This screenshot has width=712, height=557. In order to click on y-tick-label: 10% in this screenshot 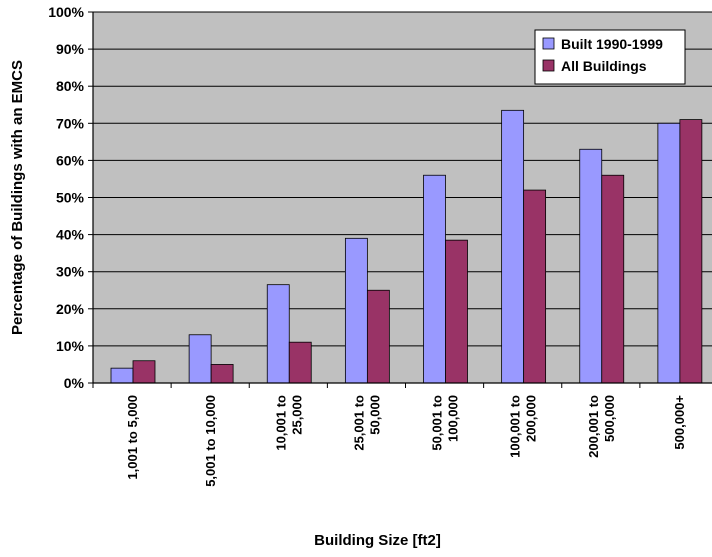, I will do `click(70, 346)`.